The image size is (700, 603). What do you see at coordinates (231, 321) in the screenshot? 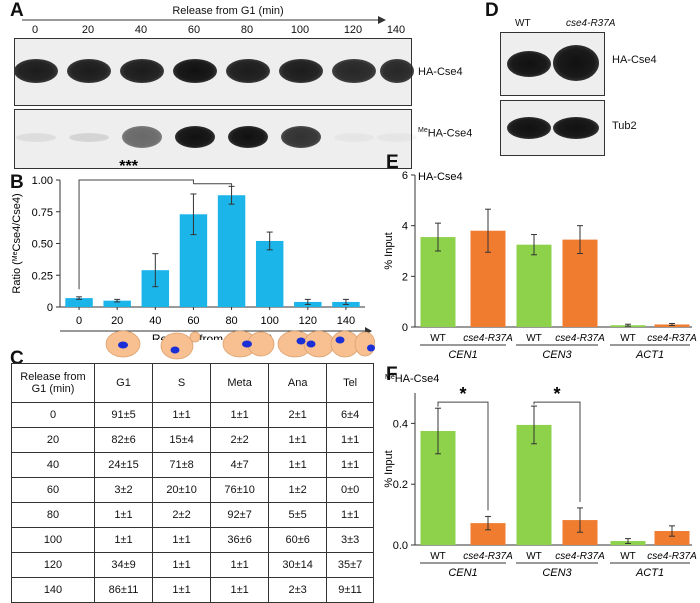
I see `x-tick-label: 80` at bounding box center [231, 321].